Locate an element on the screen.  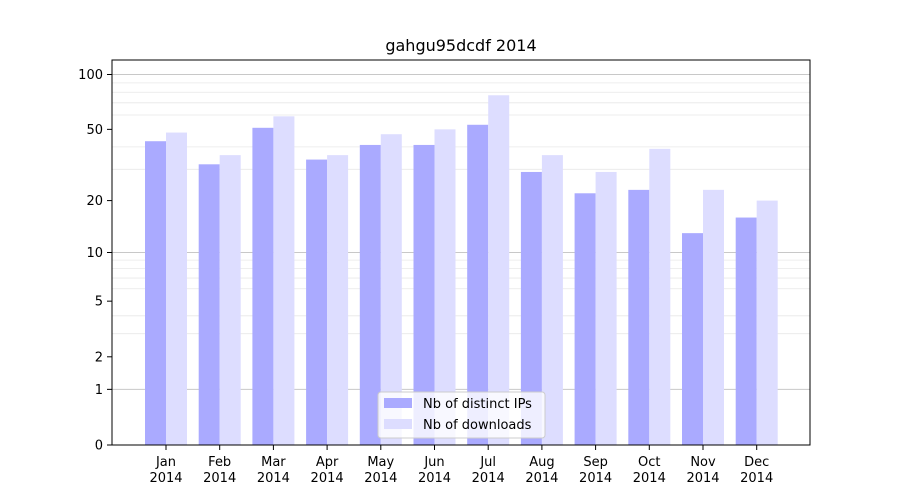
x-tick-label: Sep 2014 is located at coordinates (595, 470).